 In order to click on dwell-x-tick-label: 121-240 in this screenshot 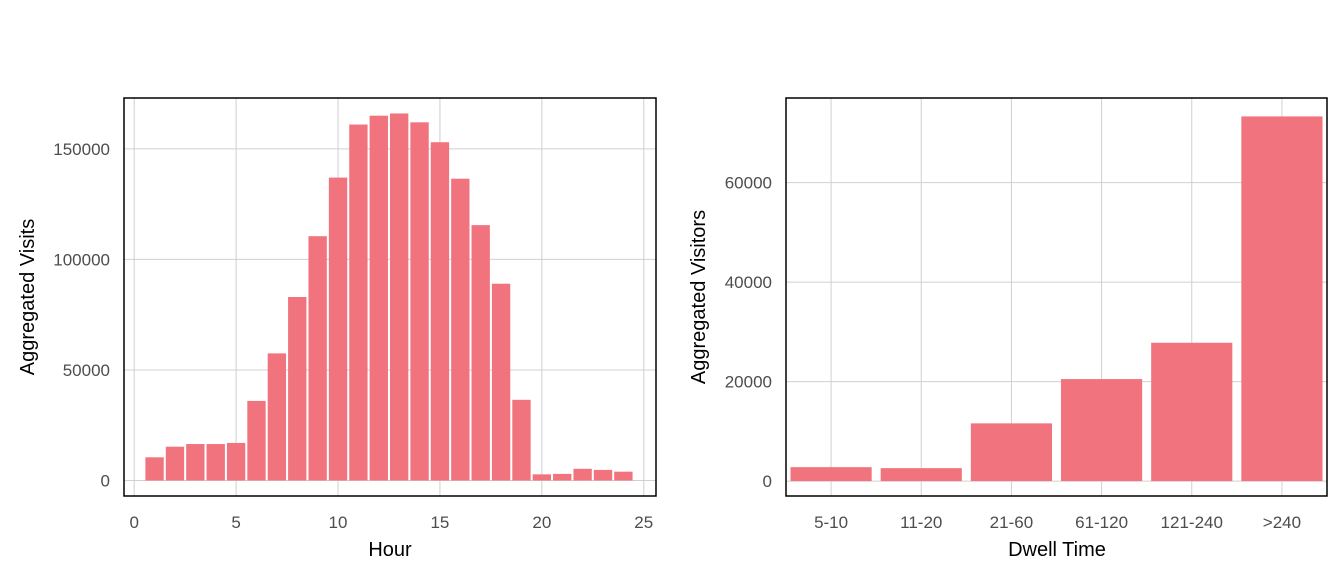, I will do `click(1192, 522)`.